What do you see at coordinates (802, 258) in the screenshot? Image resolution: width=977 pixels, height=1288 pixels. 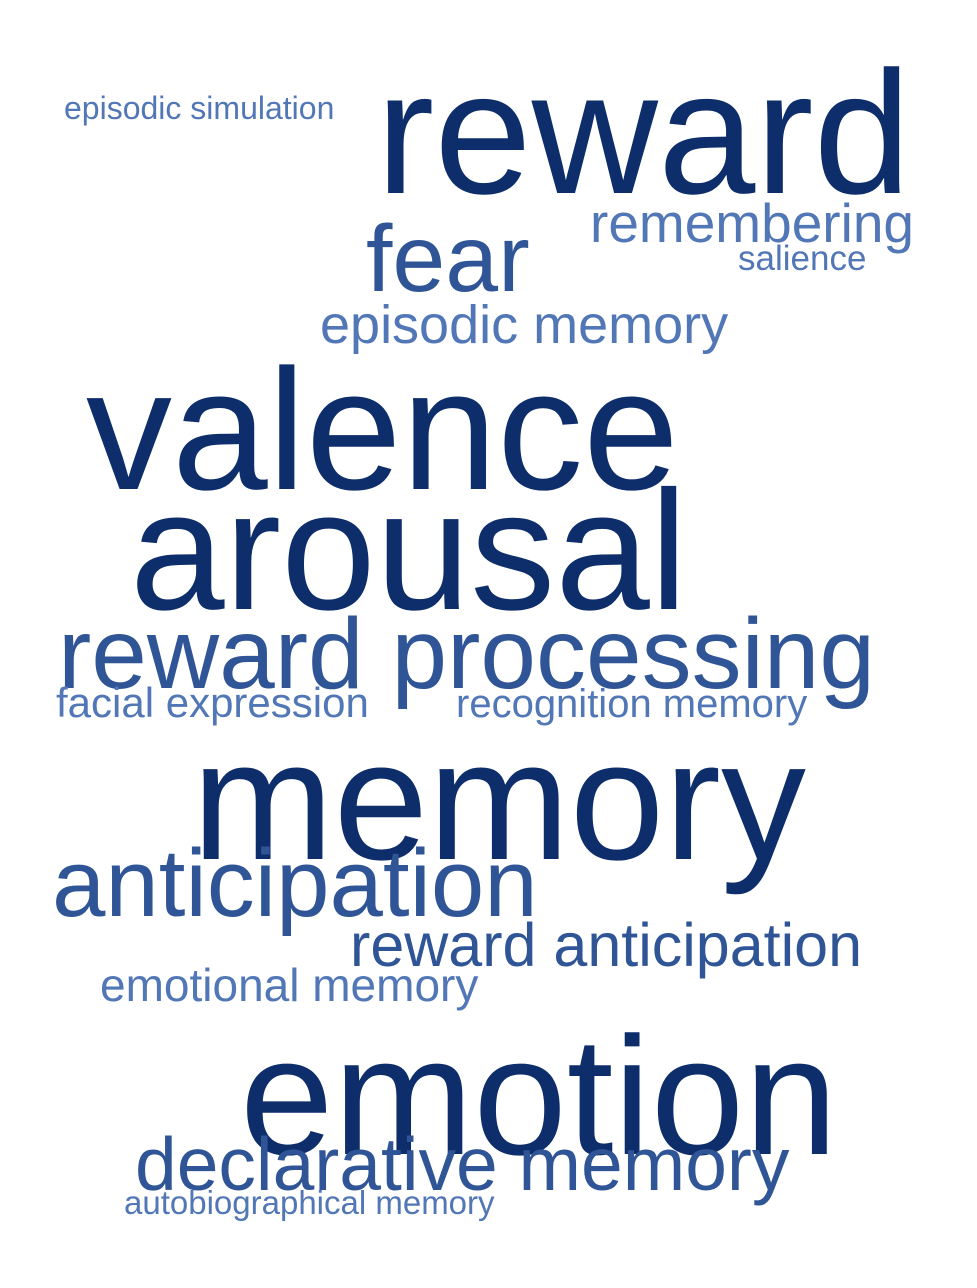 I see `word-salience: salience` at bounding box center [802, 258].